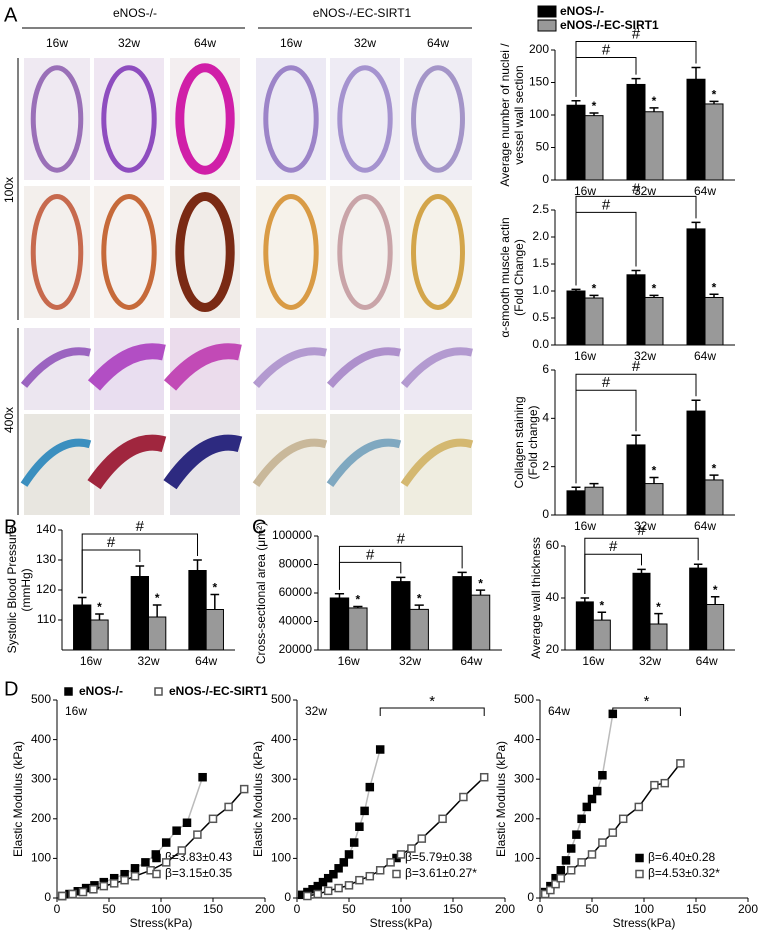 This screenshot has height=933, width=761. Describe the element at coordinates (296, 564) in the screenshot. I see `y-tick-label: 80000` at that location.